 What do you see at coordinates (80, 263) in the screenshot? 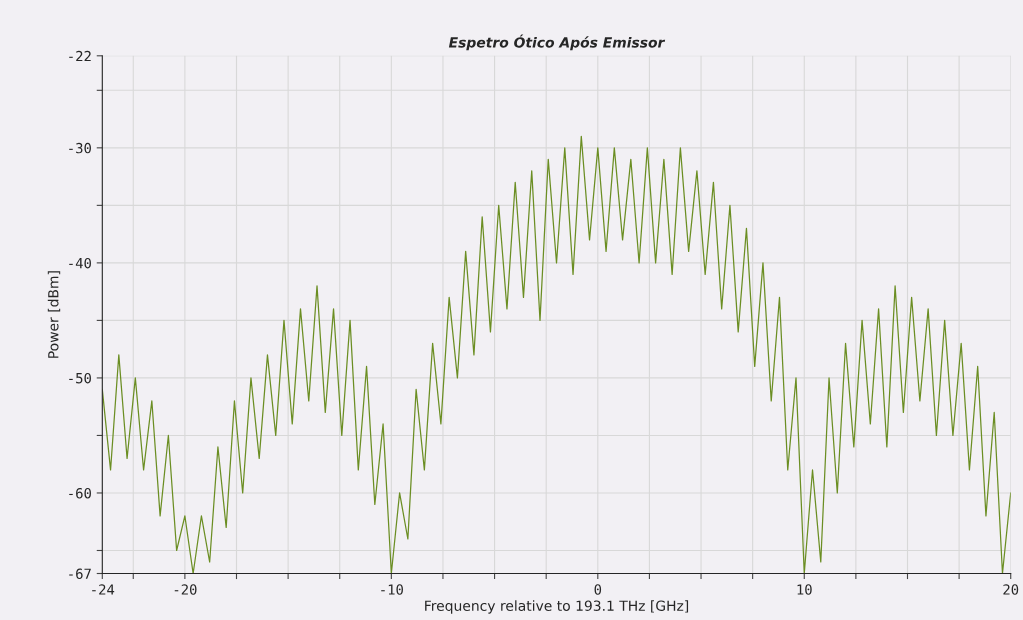
I see `y-tick-label: -40` at bounding box center [80, 263].